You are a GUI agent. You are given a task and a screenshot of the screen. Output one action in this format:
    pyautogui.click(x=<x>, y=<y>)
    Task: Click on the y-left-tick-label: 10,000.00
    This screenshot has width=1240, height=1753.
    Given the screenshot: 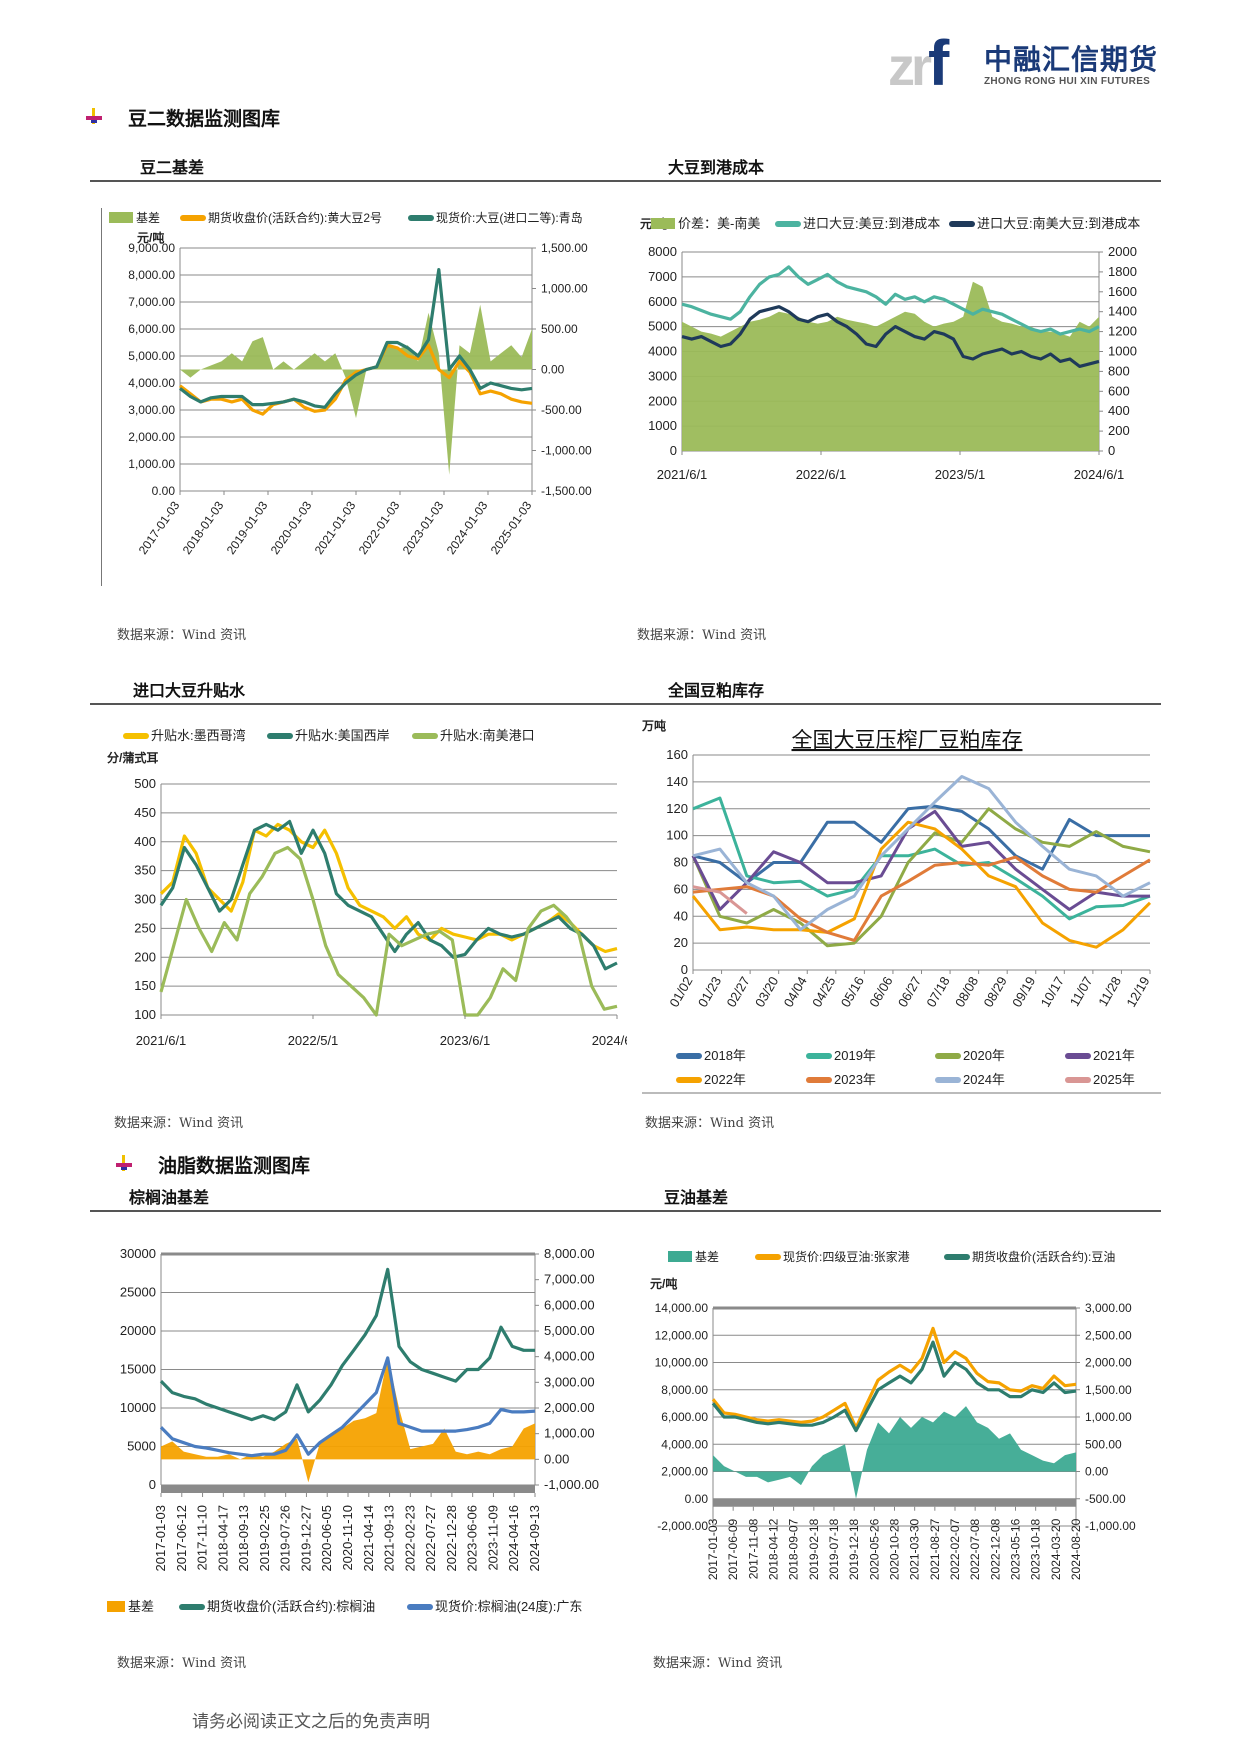 What is the action you would take?
    pyautogui.click(x=682, y=1363)
    